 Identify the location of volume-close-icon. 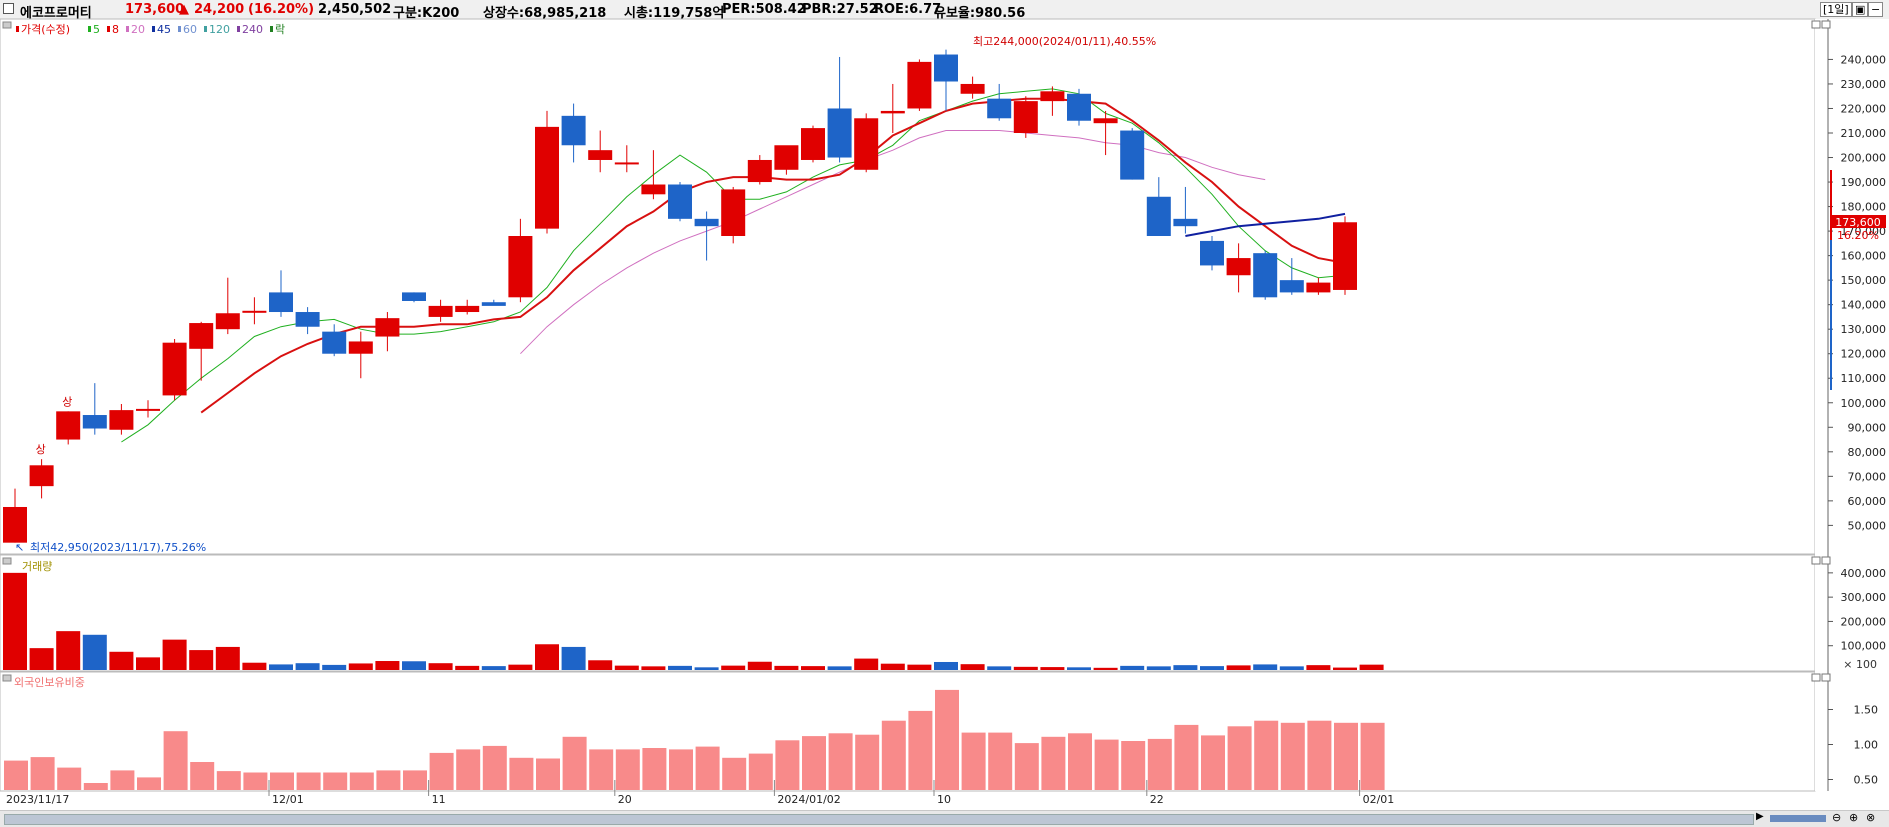
(1826, 560).